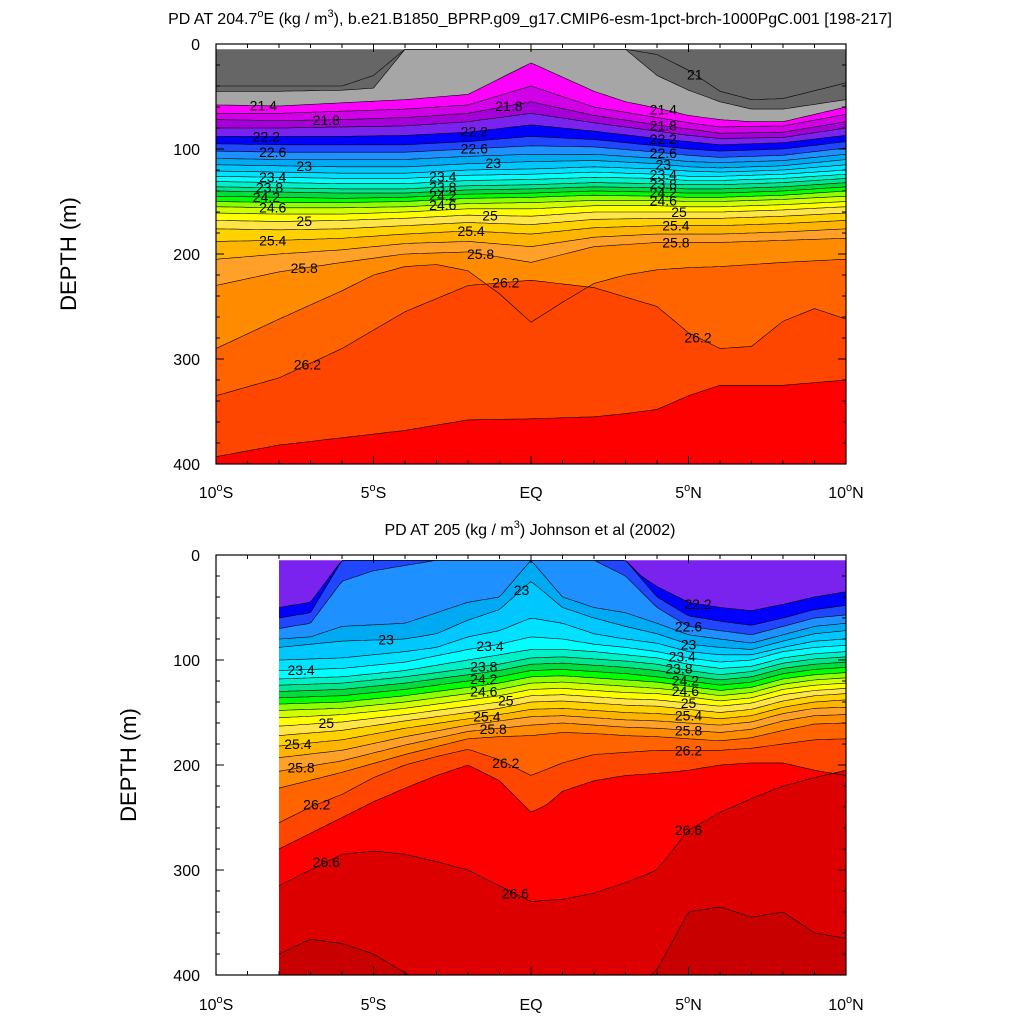 This screenshot has height=1024, width=1024. I want to click on isopycnal-23.2, so click(531, 169).